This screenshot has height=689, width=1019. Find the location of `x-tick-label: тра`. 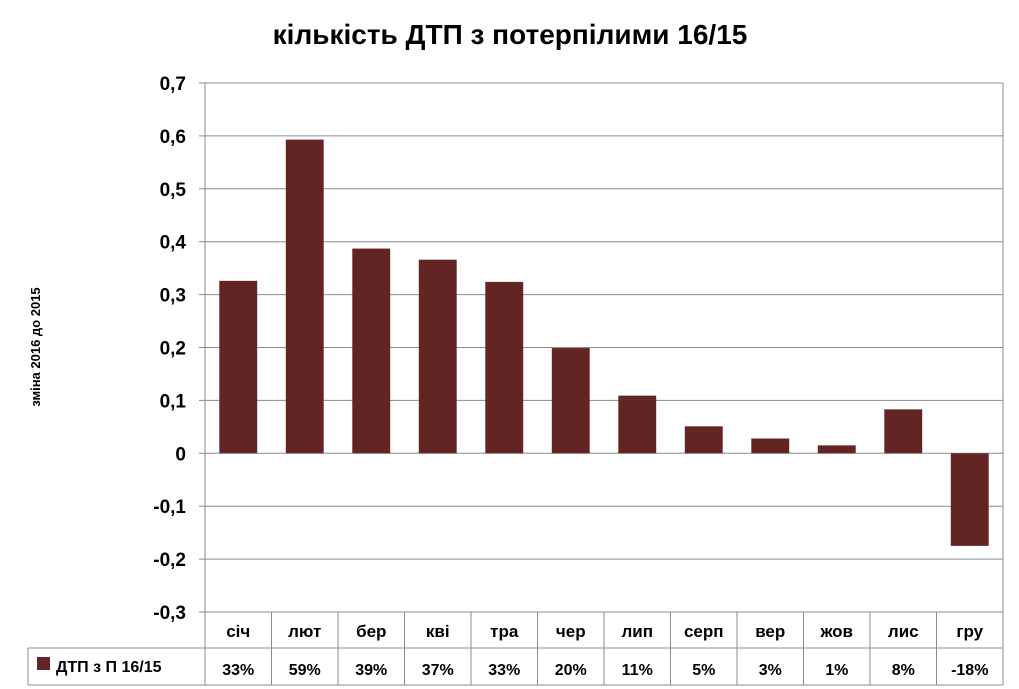

x-tick-label: тра is located at coordinates (504, 631).